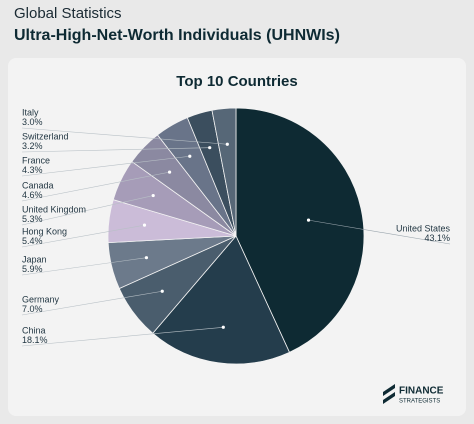 The width and height of the screenshot is (474, 424). What do you see at coordinates (44, 231) in the screenshot?
I see `slice-label: Hong Kong` at bounding box center [44, 231].